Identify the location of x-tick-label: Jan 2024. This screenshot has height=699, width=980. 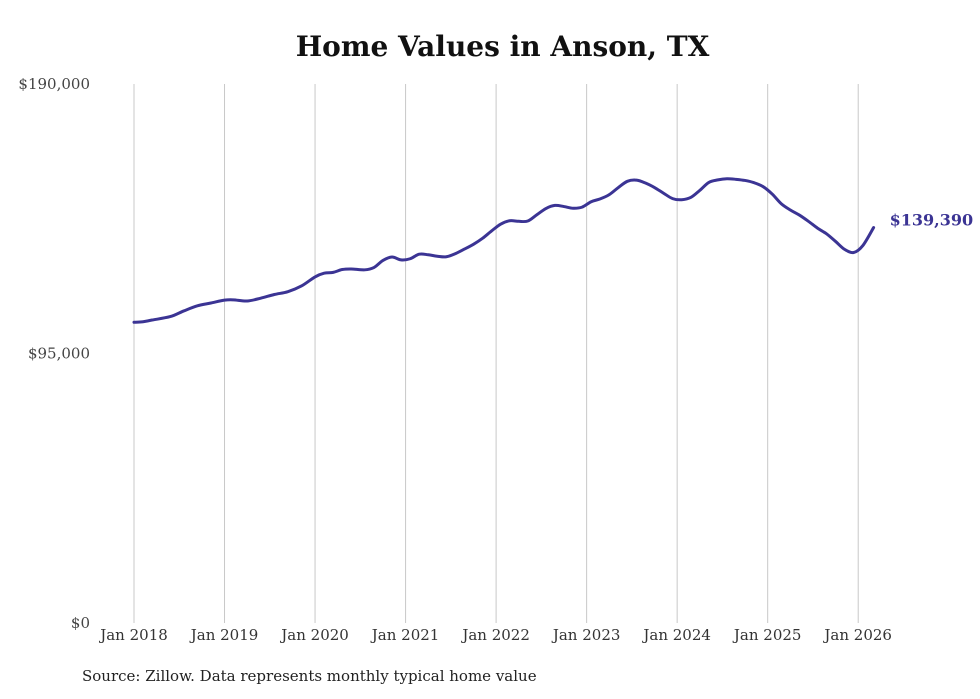
(676, 635).